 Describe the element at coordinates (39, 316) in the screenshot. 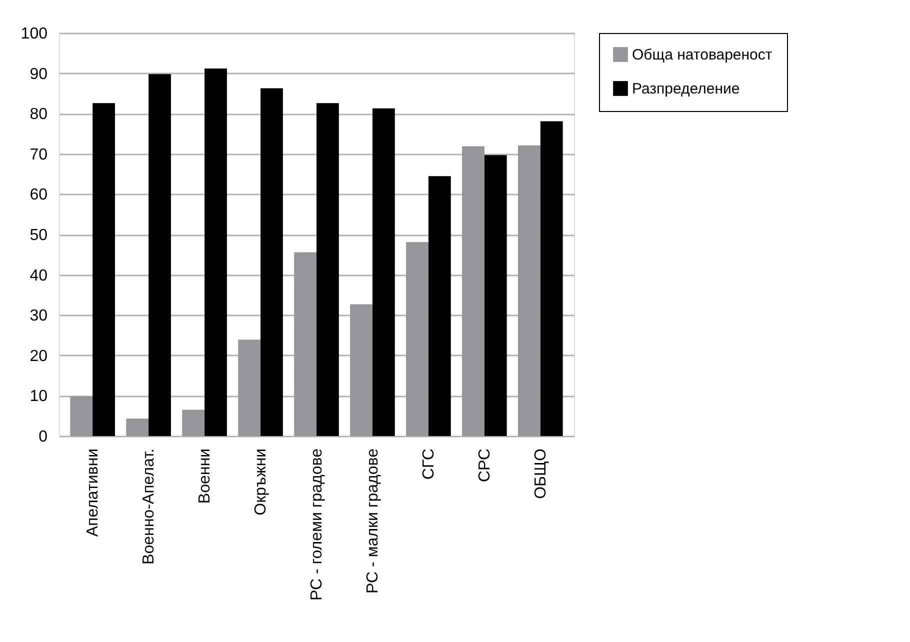

I see `y-tick-label: 30` at that location.